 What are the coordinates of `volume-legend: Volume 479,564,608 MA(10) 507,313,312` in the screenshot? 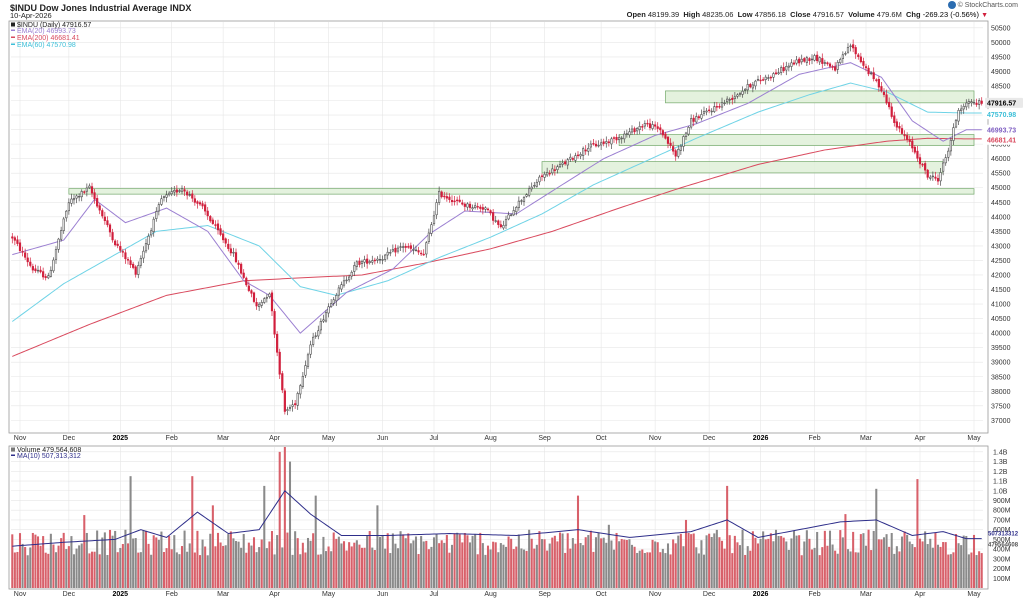 It's located at (46, 453).